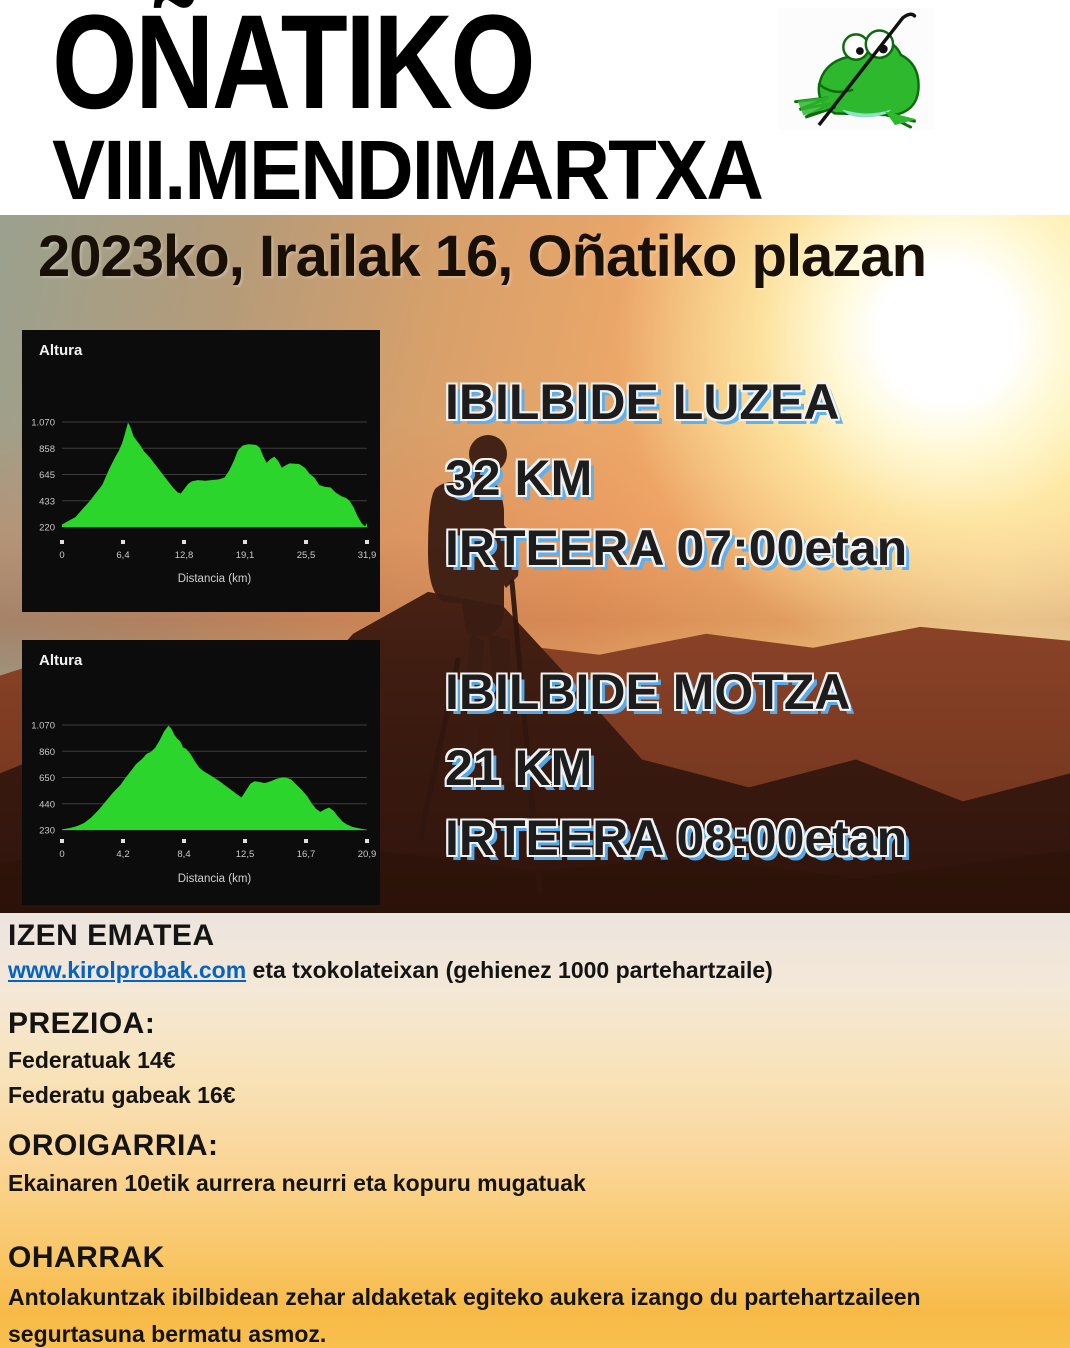 This screenshot has width=1070, height=1348. Describe the element at coordinates (676, 838) in the screenshot. I see `short-route-start: IRTEERA 08:00etan` at that location.